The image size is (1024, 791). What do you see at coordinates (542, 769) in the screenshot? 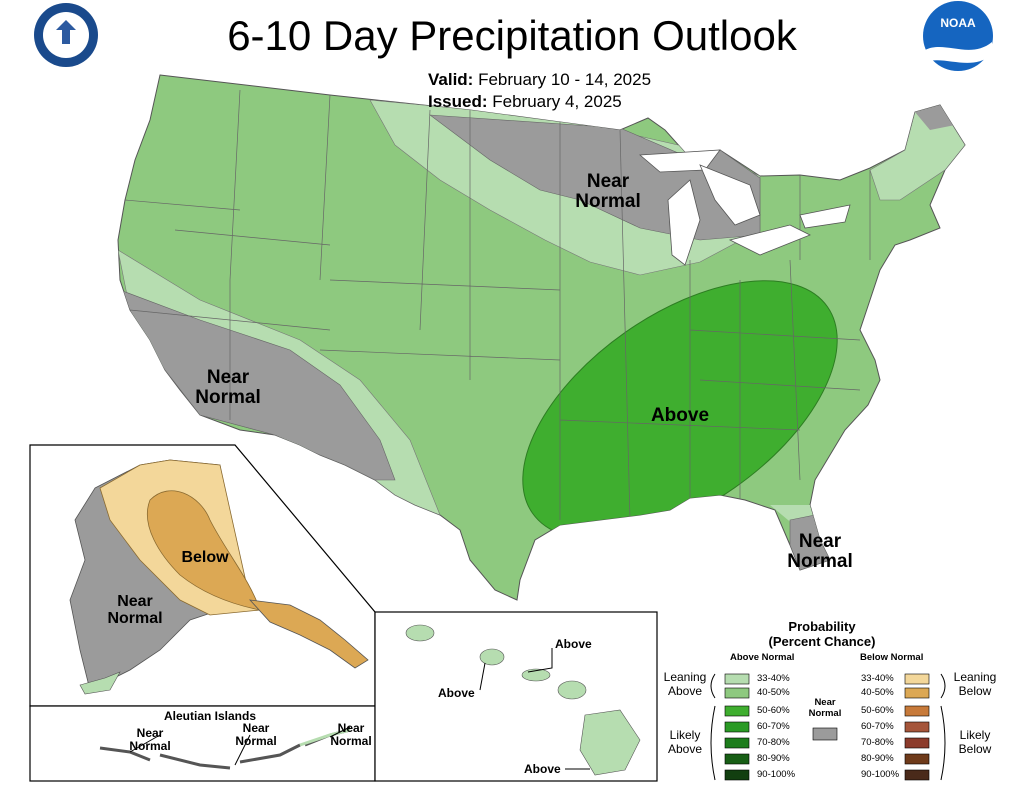
I see `label-hawaii-above-3: Above` at bounding box center [542, 769].